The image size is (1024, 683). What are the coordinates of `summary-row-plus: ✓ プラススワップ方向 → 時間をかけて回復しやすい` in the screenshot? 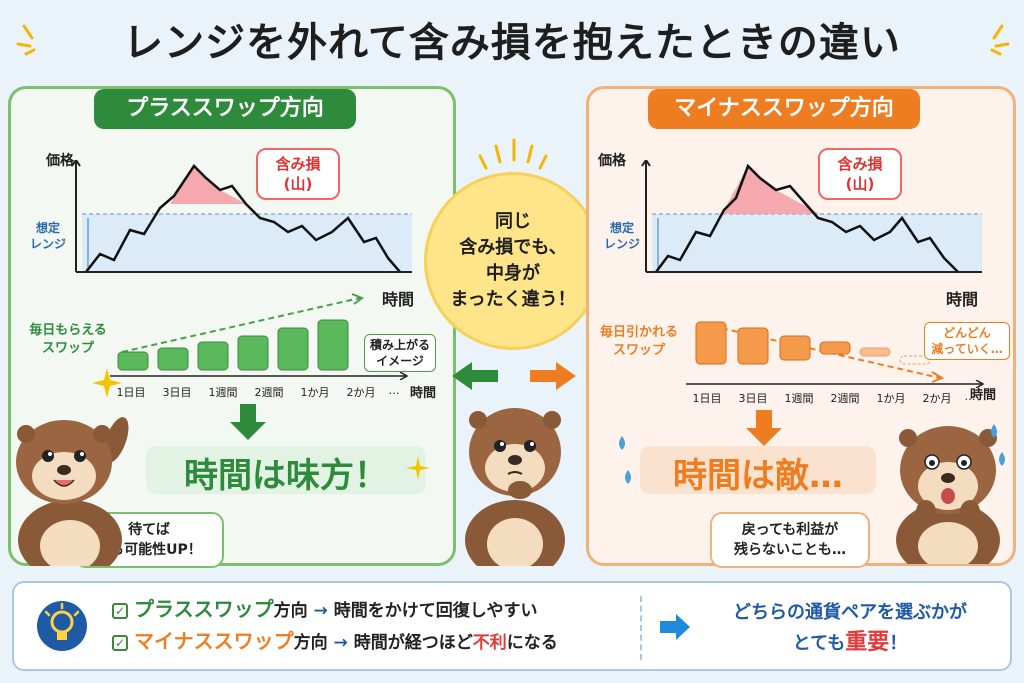 It's located at (325, 610).